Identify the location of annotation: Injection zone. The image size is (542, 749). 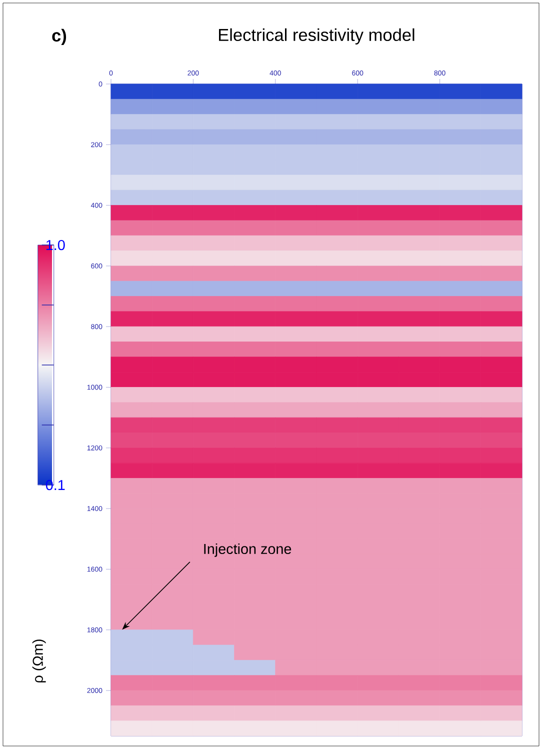
(248, 550).